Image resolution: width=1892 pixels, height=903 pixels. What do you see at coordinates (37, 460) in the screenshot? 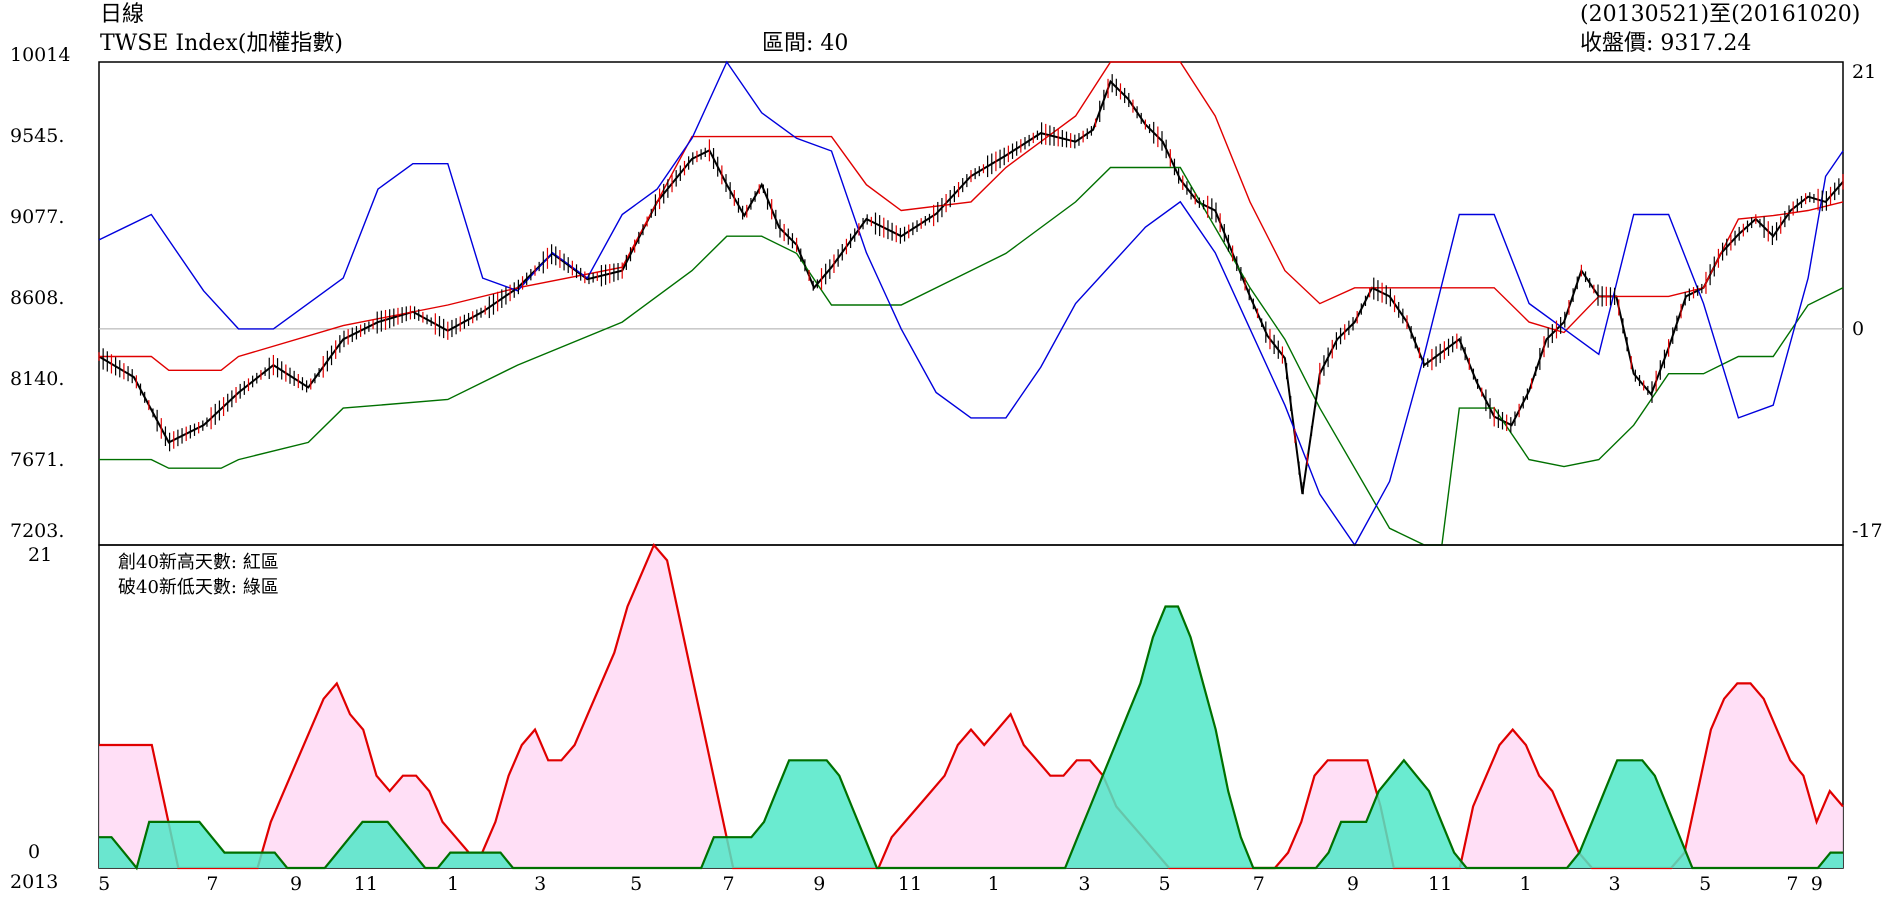
I see `y-tick-left-5: 7671.` at bounding box center [37, 460].